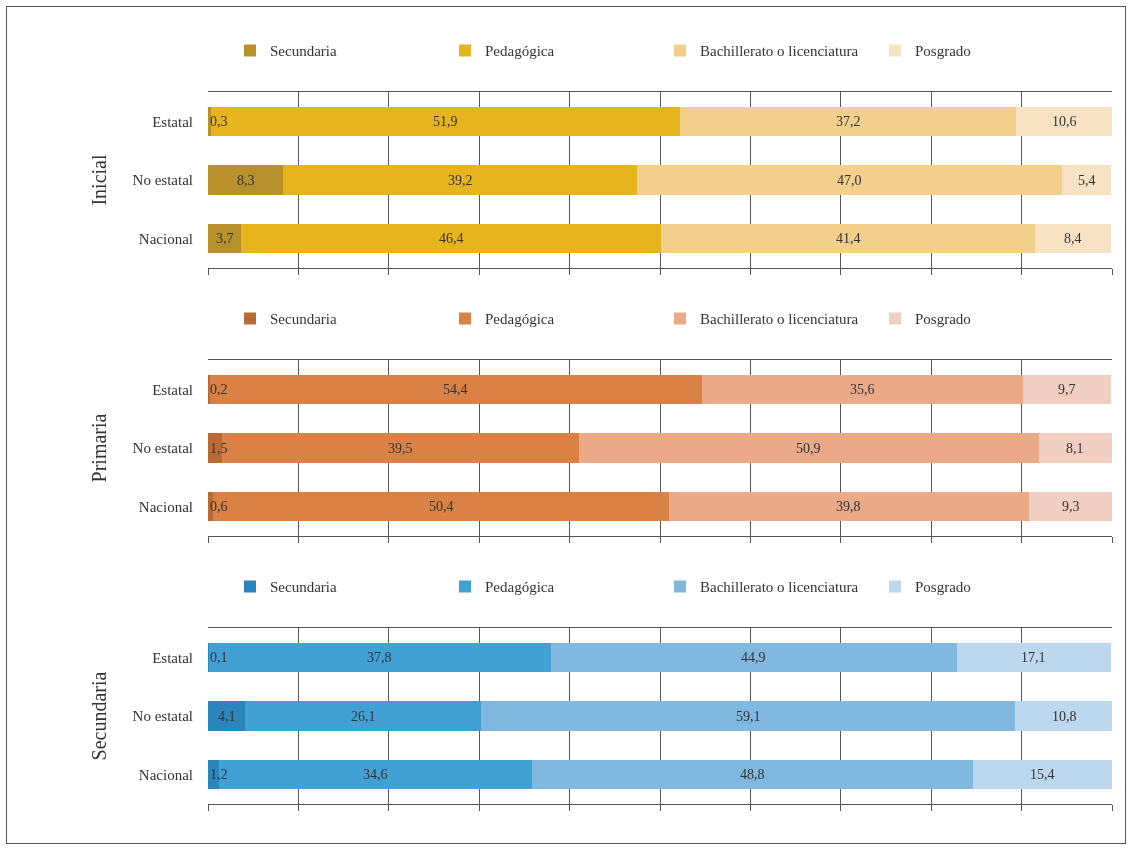 This screenshot has height=852, width=1134. I want to click on data-label: 39,2, so click(460, 180).